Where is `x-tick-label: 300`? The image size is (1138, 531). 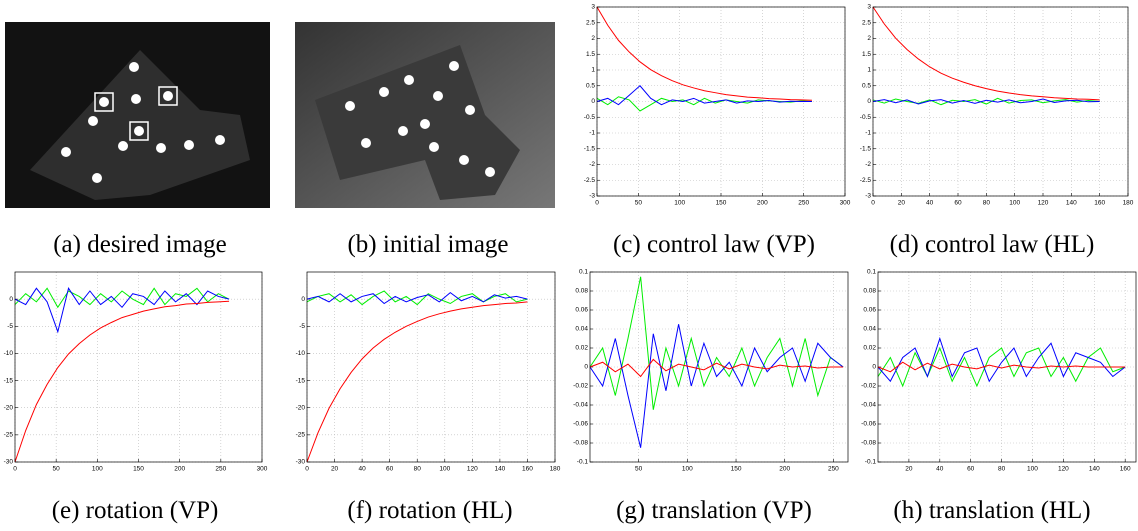
x-tick-label: 300 is located at coordinates (845, 203).